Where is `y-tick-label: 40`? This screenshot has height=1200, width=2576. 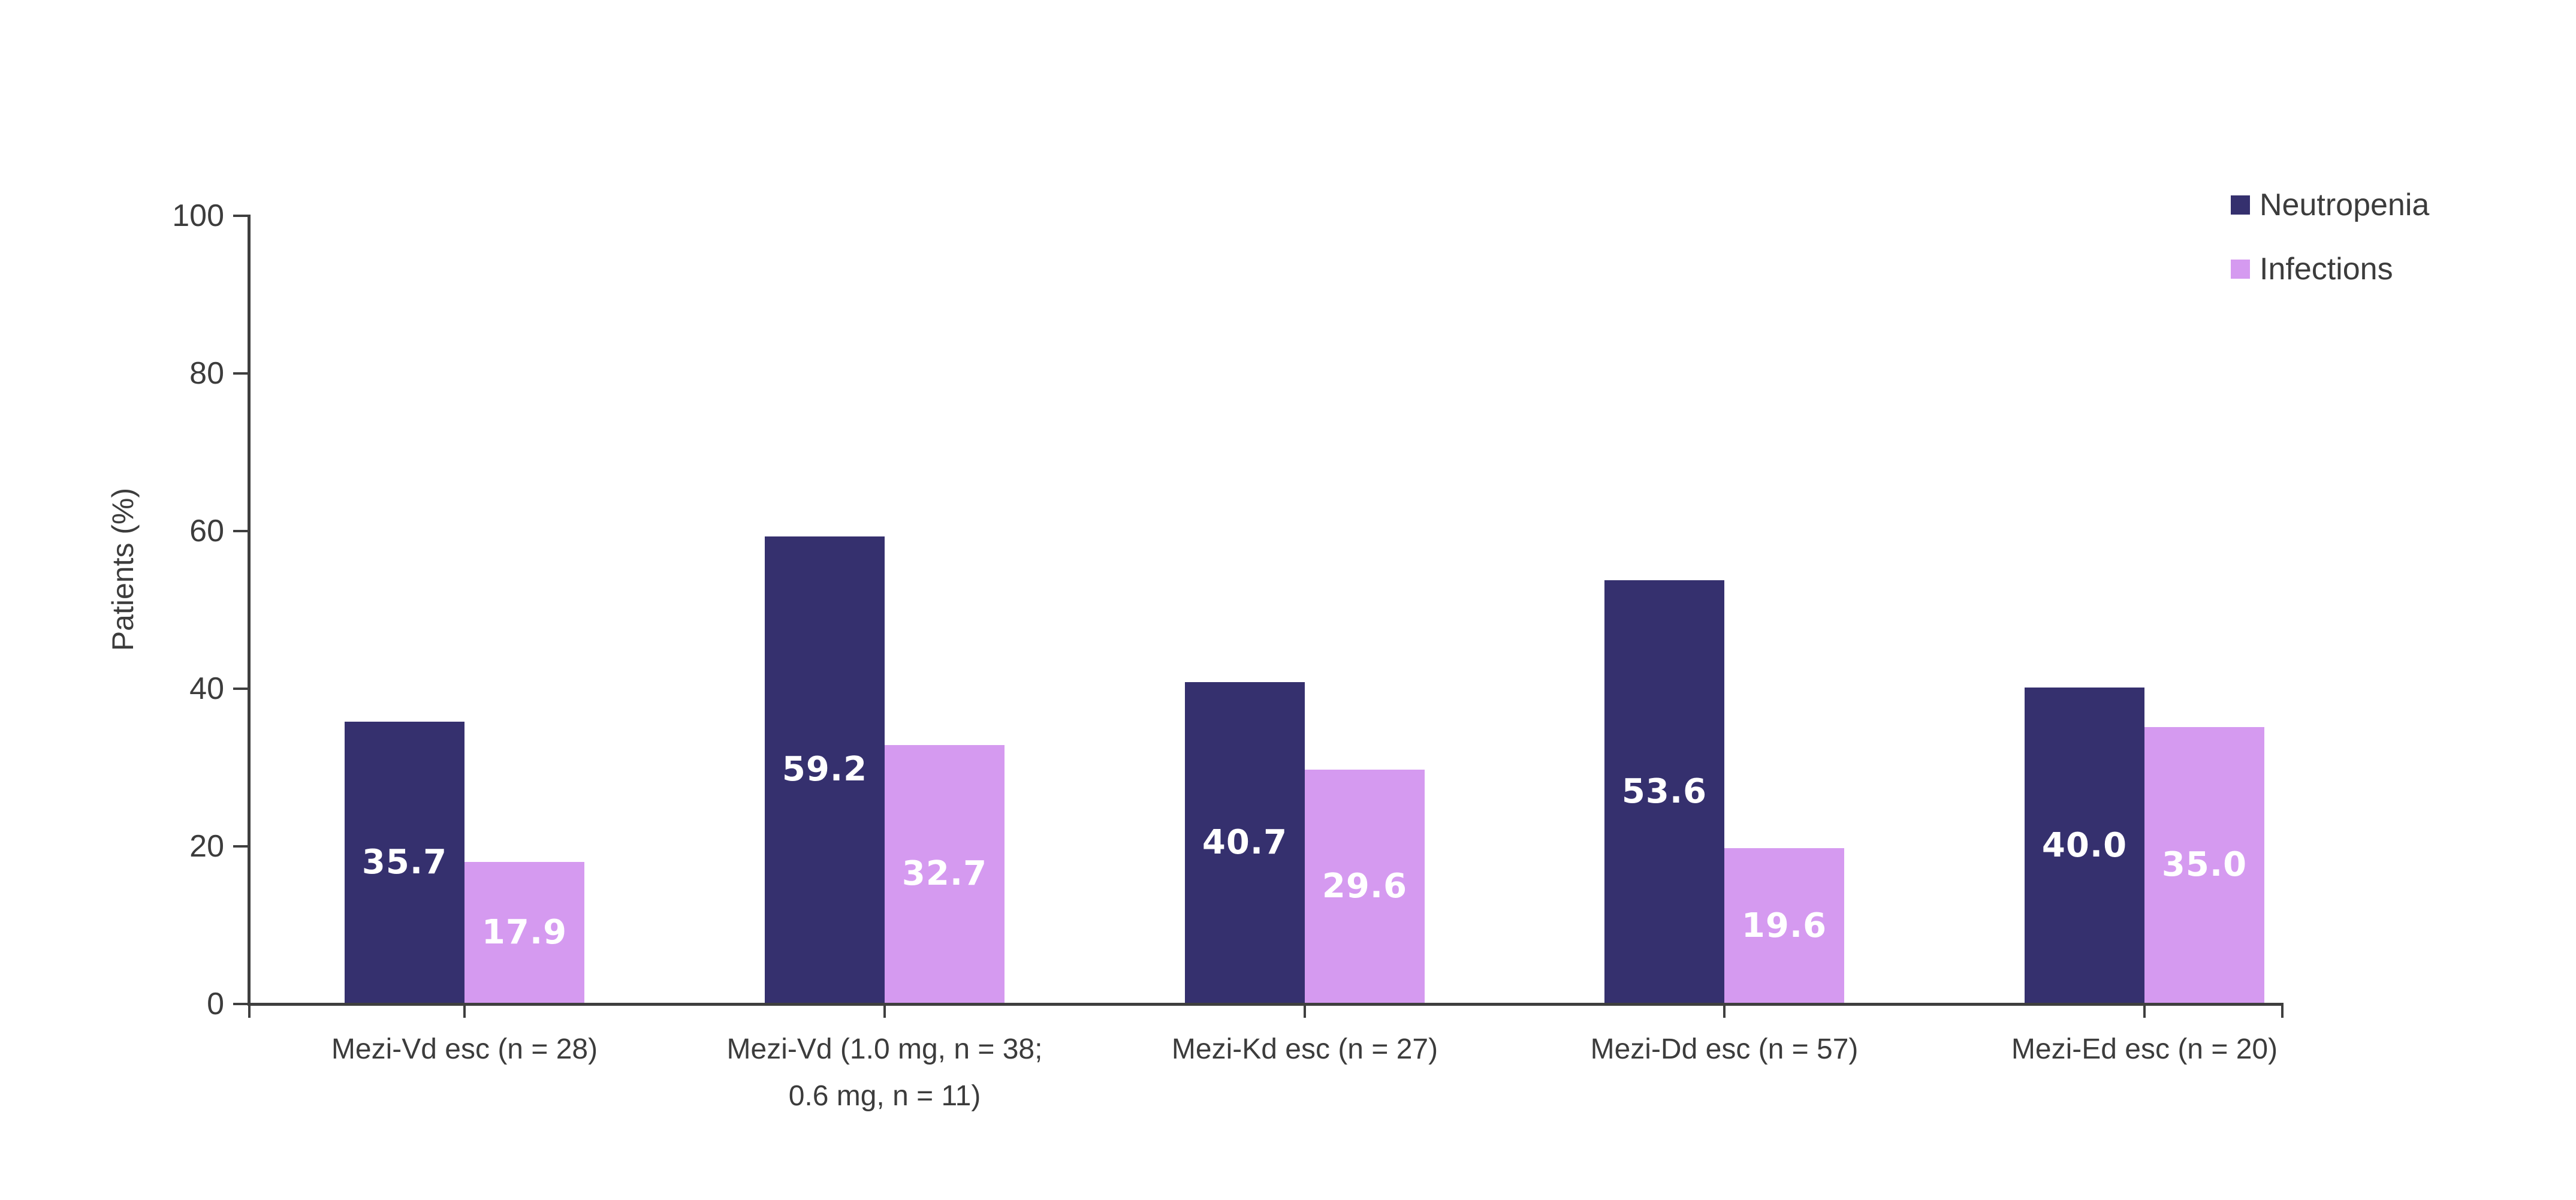
y-tick-label: 40 is located at coordinates (206, 688).